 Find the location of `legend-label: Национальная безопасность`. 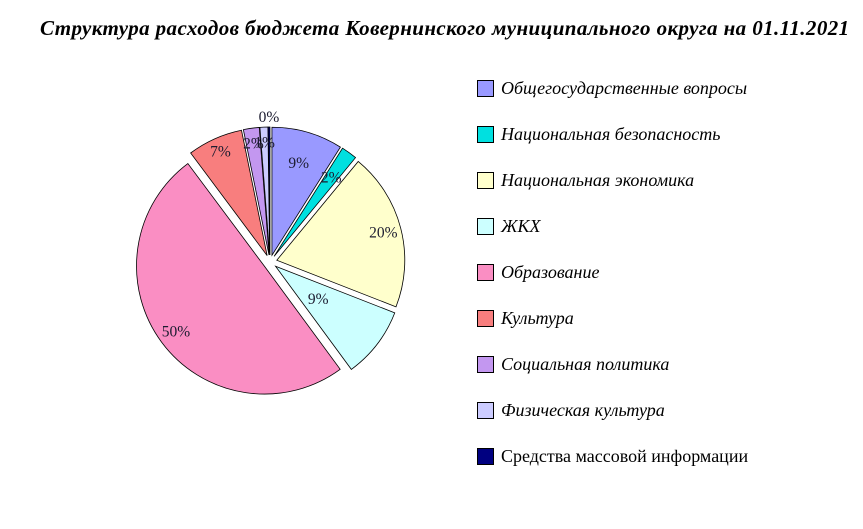

legend-label: Национальная безопасность is located at coordinates (611, 133).